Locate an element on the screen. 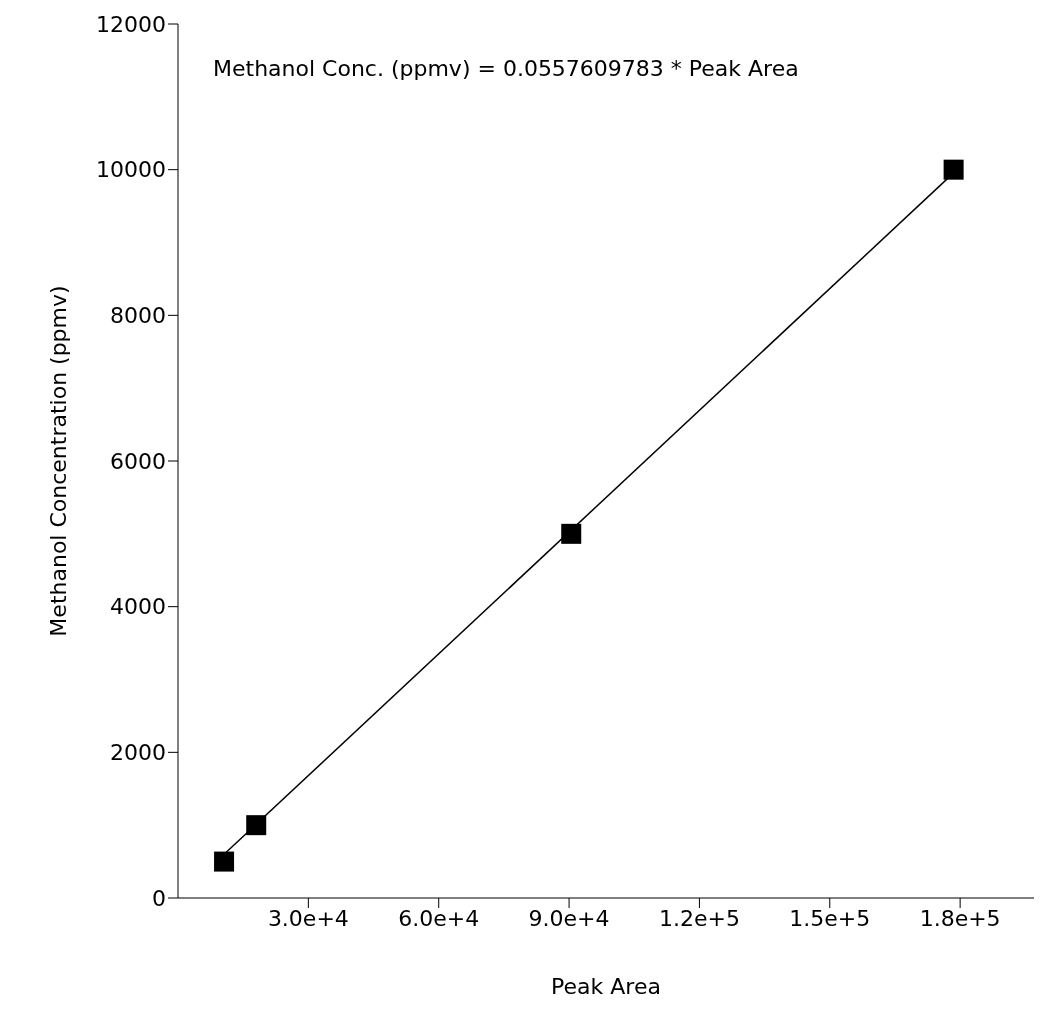 This screenshot has height=1028, width=1047. y-tick-label: 8000 is located at coordinates (138, 316).